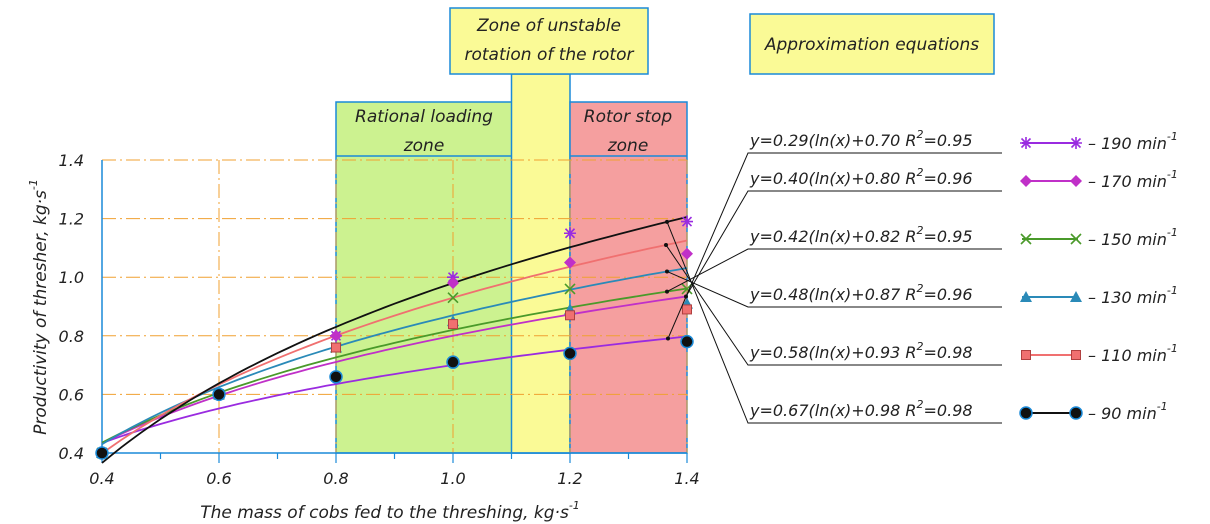 This screenshot has height=524, width=1210. I want to click on y-tick-label: 0.8, so click(71, 336).